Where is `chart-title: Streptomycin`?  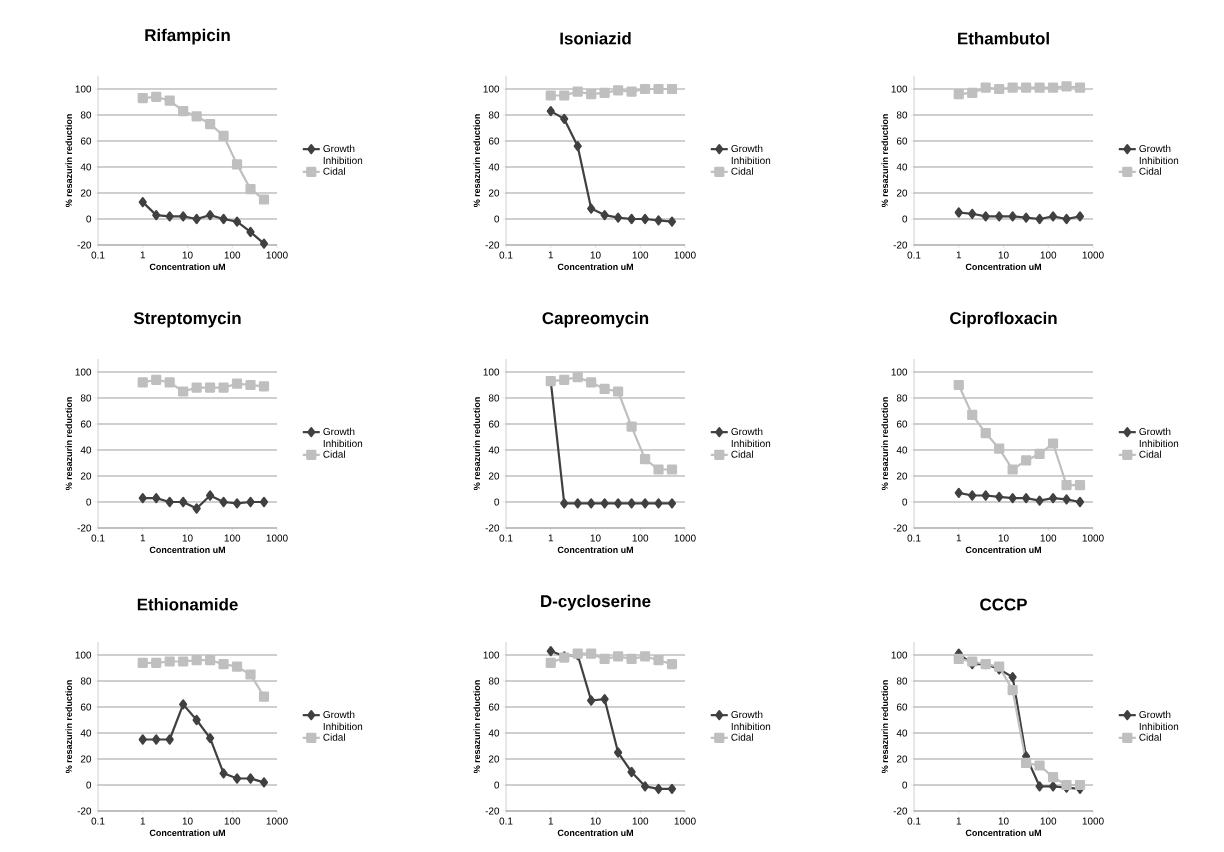 chart-title: Streptomycin is located at coordinates (187, 319).